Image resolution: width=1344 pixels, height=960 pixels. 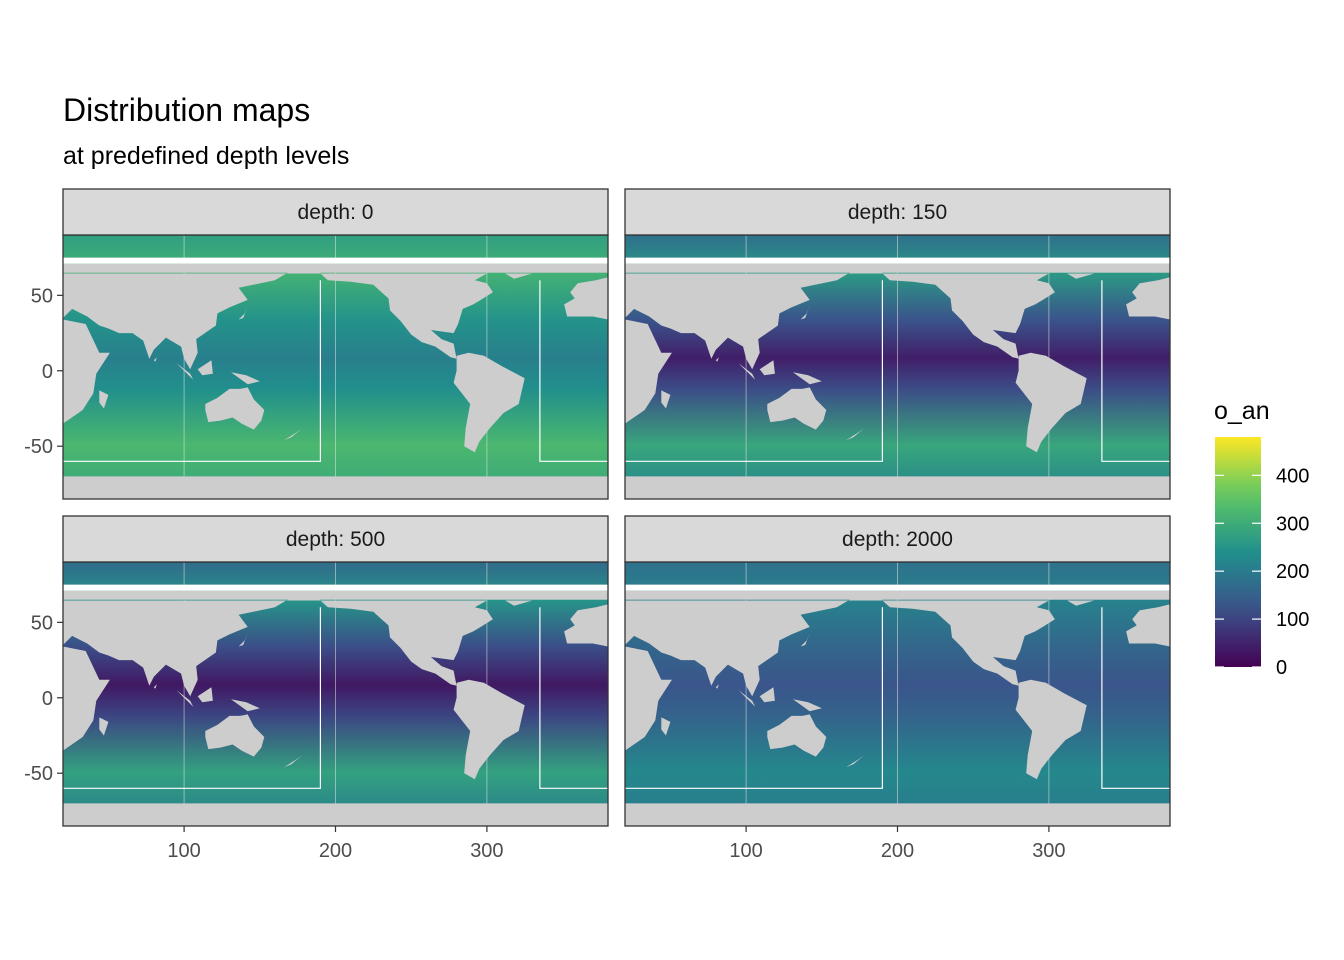 What do you see at coordinates (187, 110) in the screenshot?
I see `chart-title: Distribution maps` at bounding box center [187, 110].